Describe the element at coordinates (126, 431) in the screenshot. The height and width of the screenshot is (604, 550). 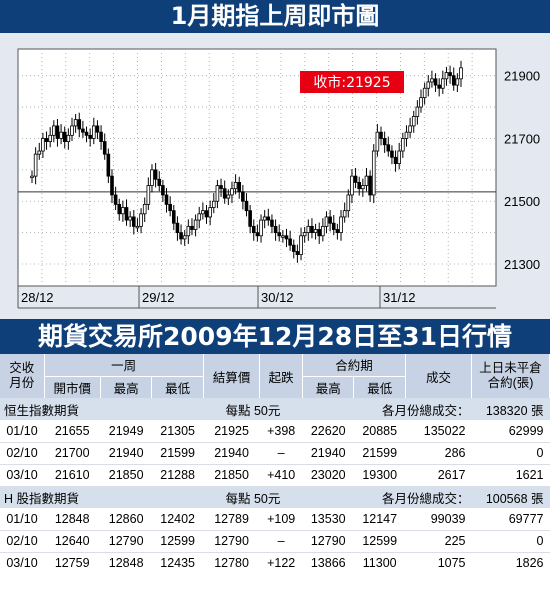
I see `cell-high: 21949` at that location.